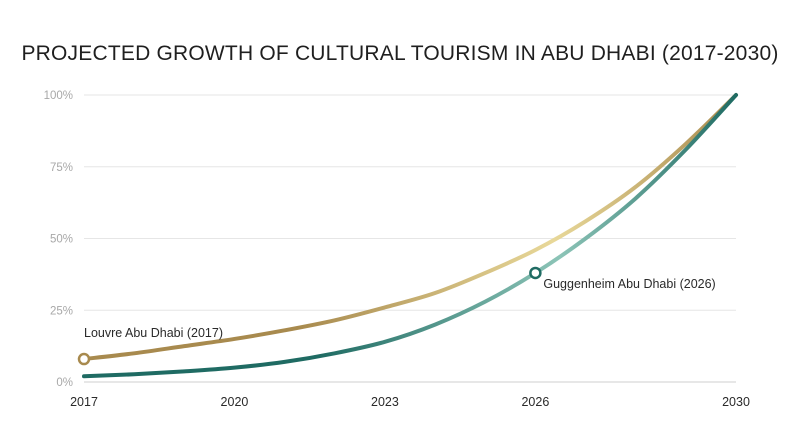  I want to click on y-tick-label: 0%, so click(64, 383).